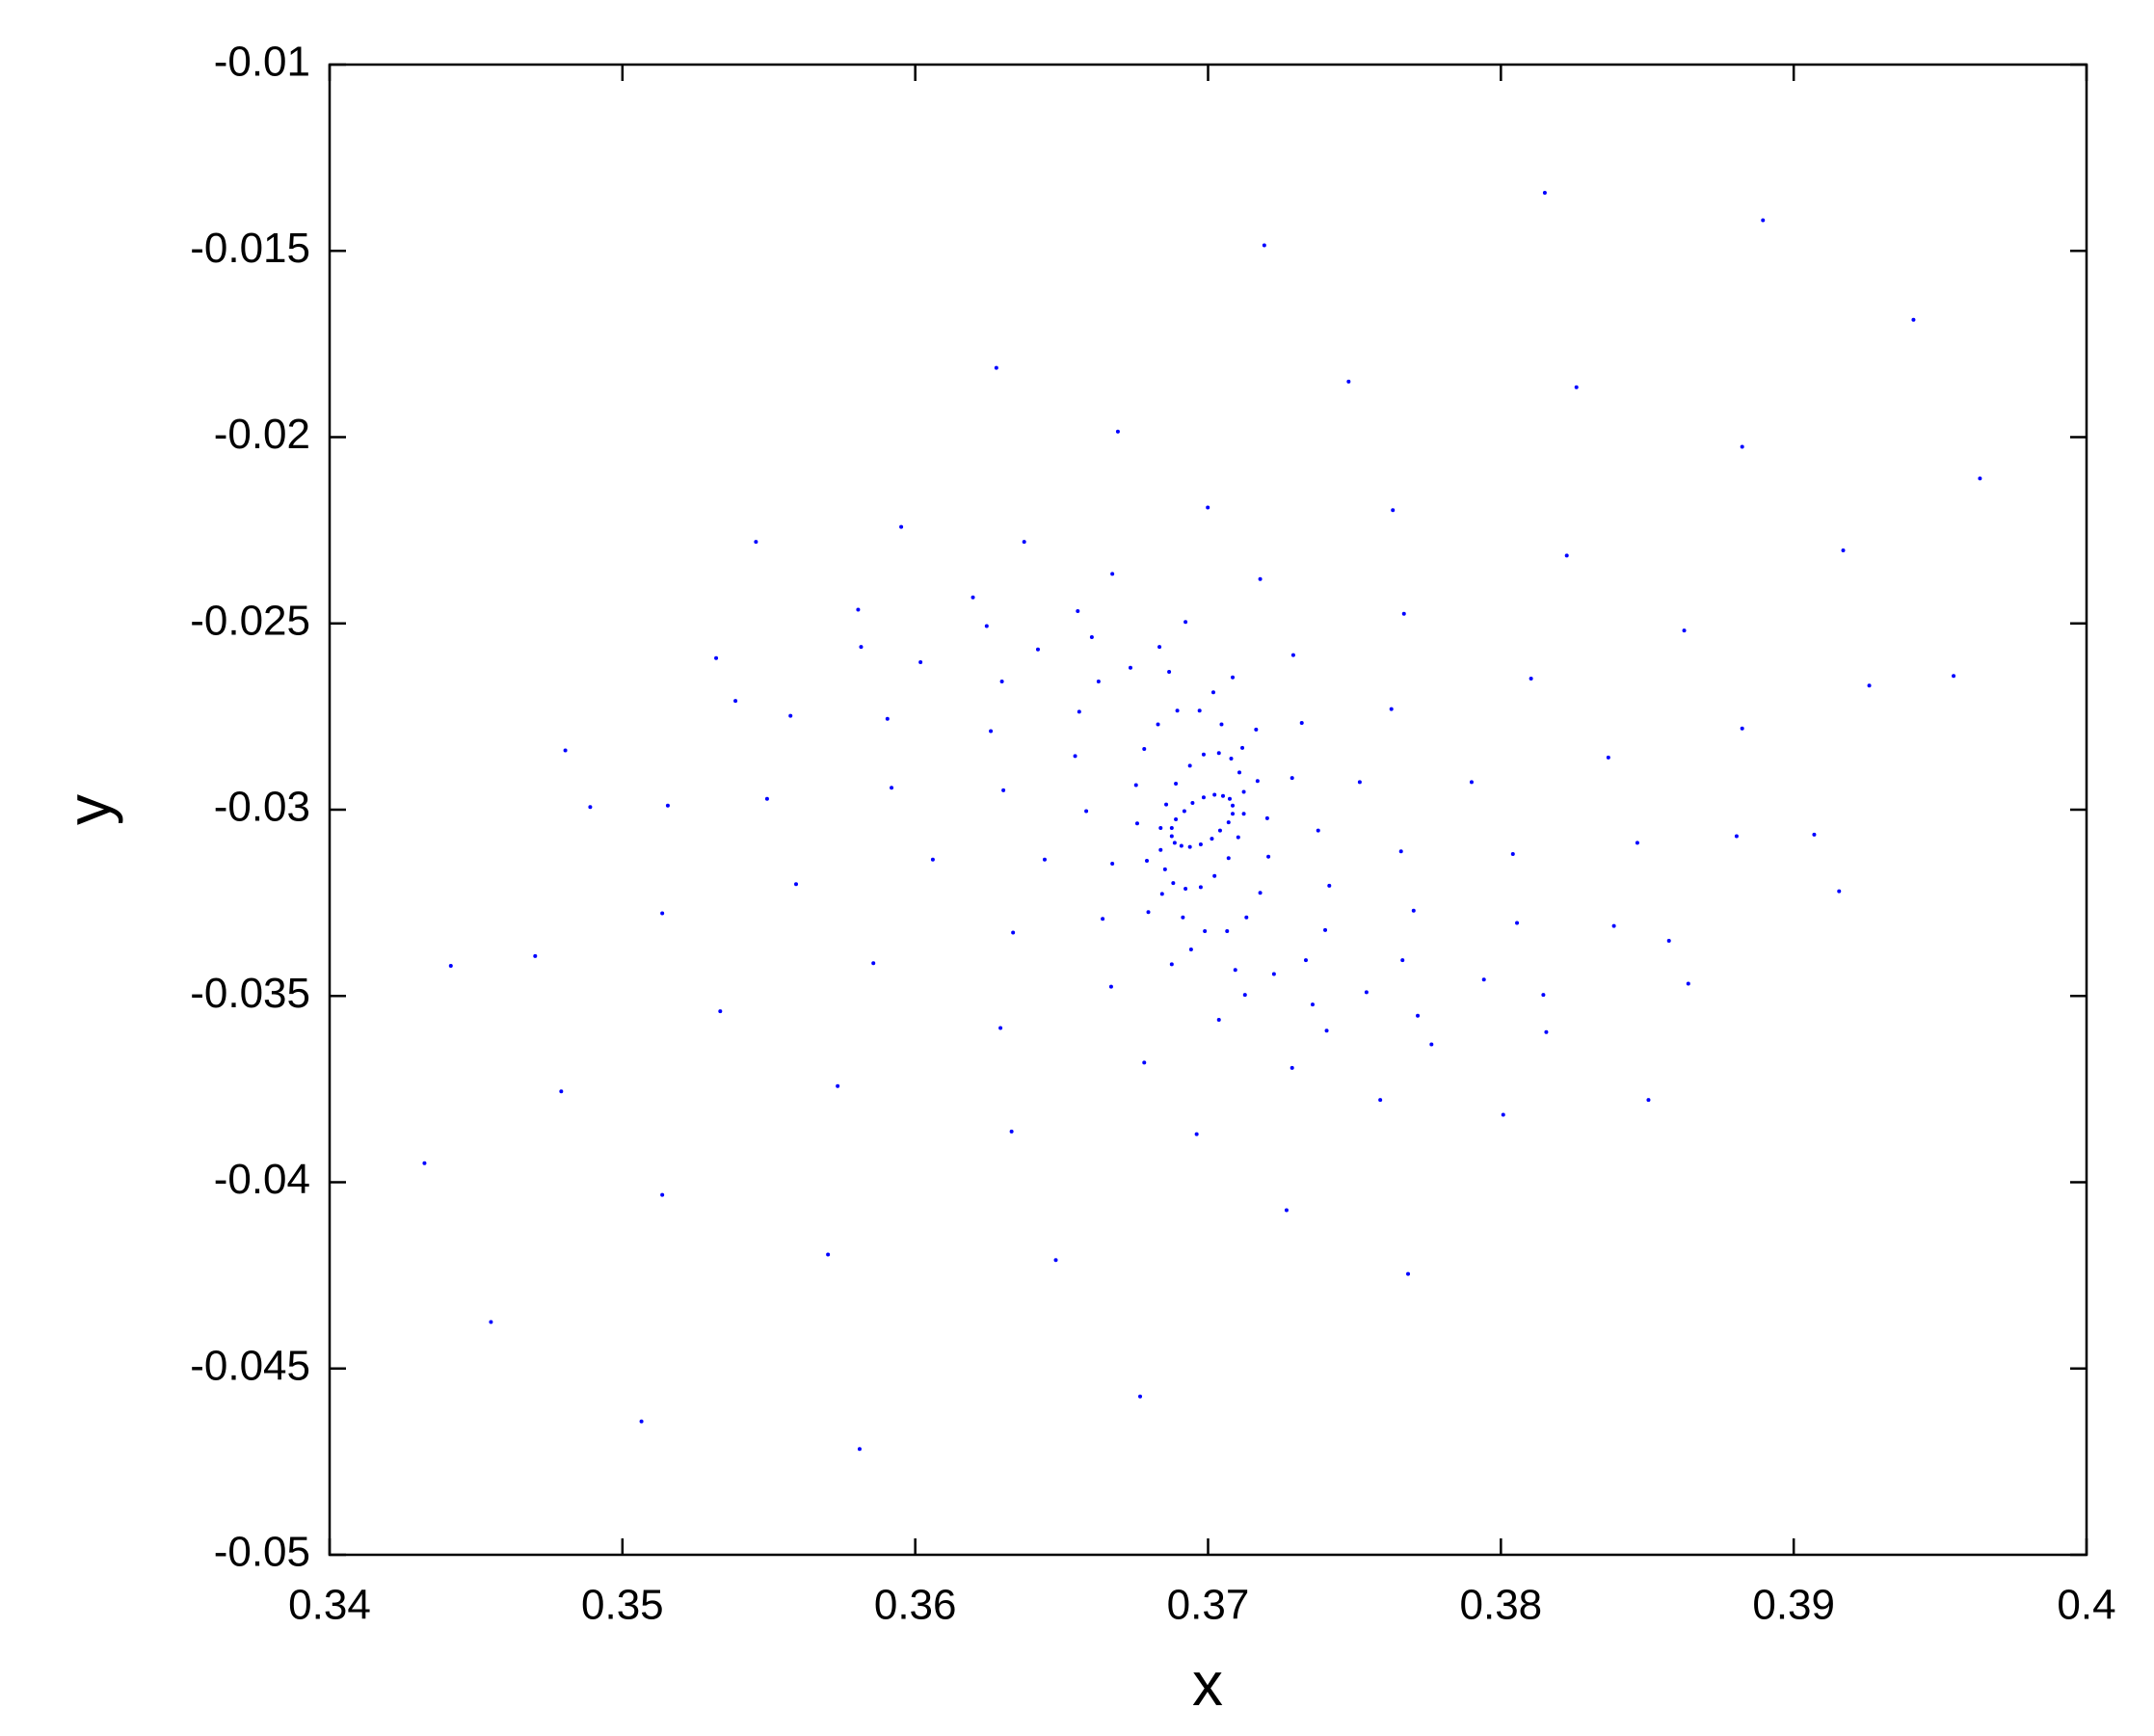  I want to click on x-tick-label: 0.39, so click(1793, 1605).